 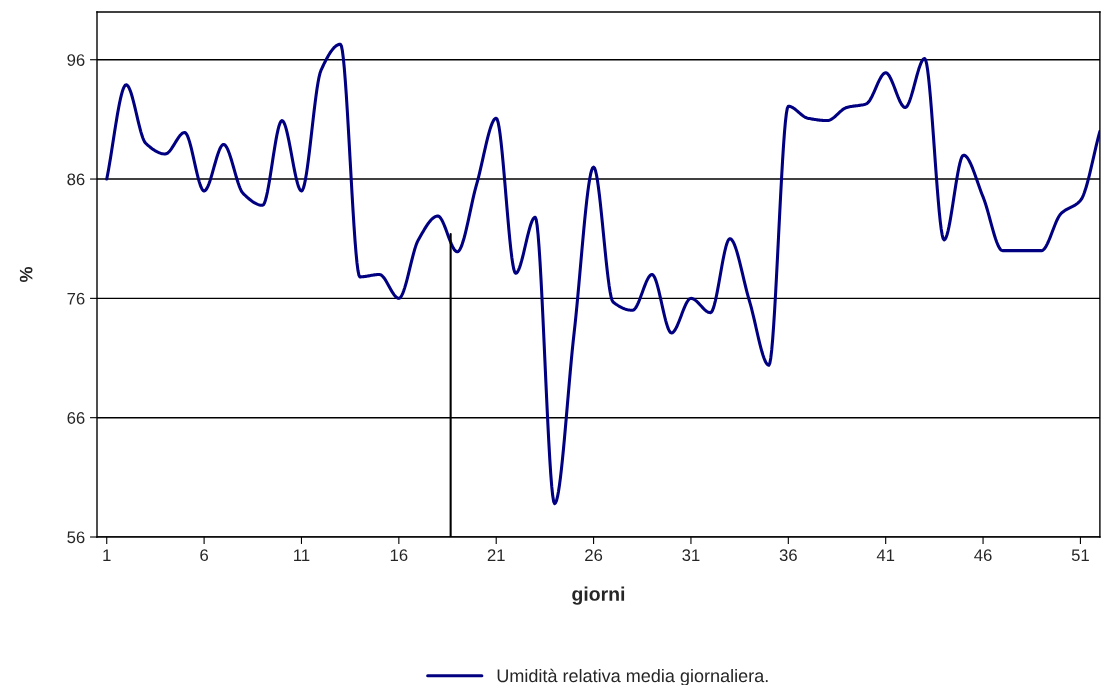 I want to click on y-axis-title: %, so click(x=26, y=274).